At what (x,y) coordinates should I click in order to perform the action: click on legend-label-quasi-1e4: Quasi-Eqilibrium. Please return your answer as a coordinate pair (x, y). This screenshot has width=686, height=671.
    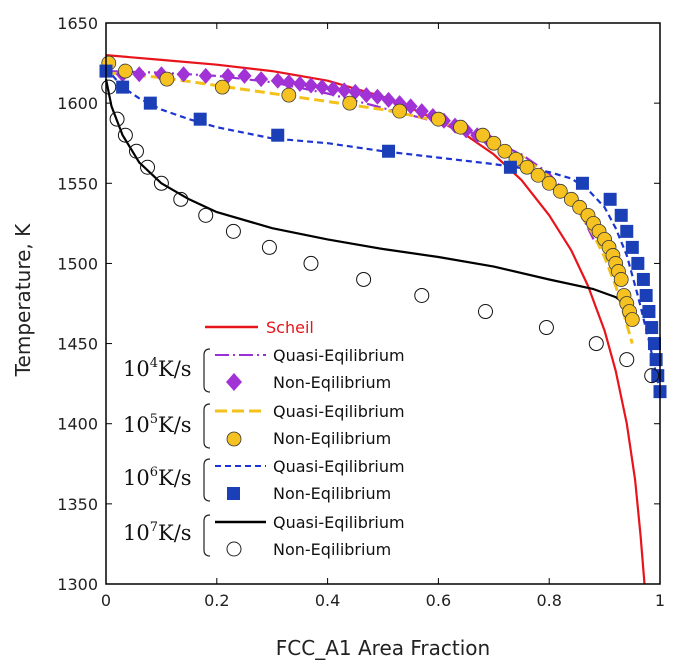
    Looking at the image, I should click on (339, 355).